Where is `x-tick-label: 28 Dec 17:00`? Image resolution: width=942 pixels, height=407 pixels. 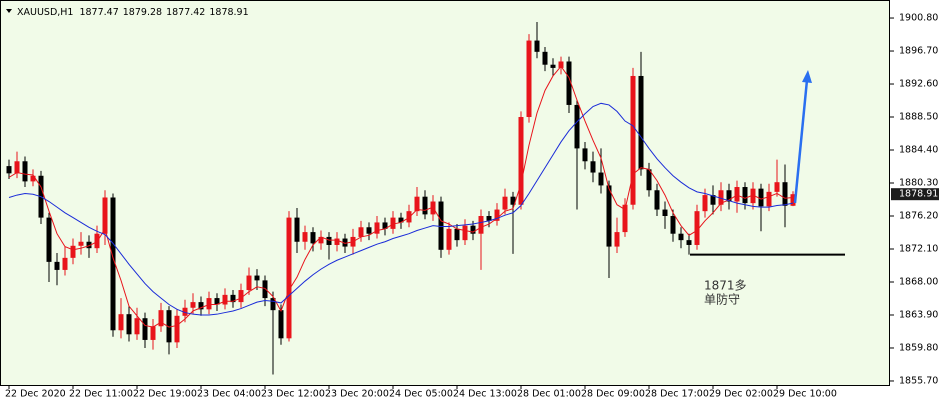
x-tick-label: 28 Dec 17:00 is located at coordinates (677, 394).